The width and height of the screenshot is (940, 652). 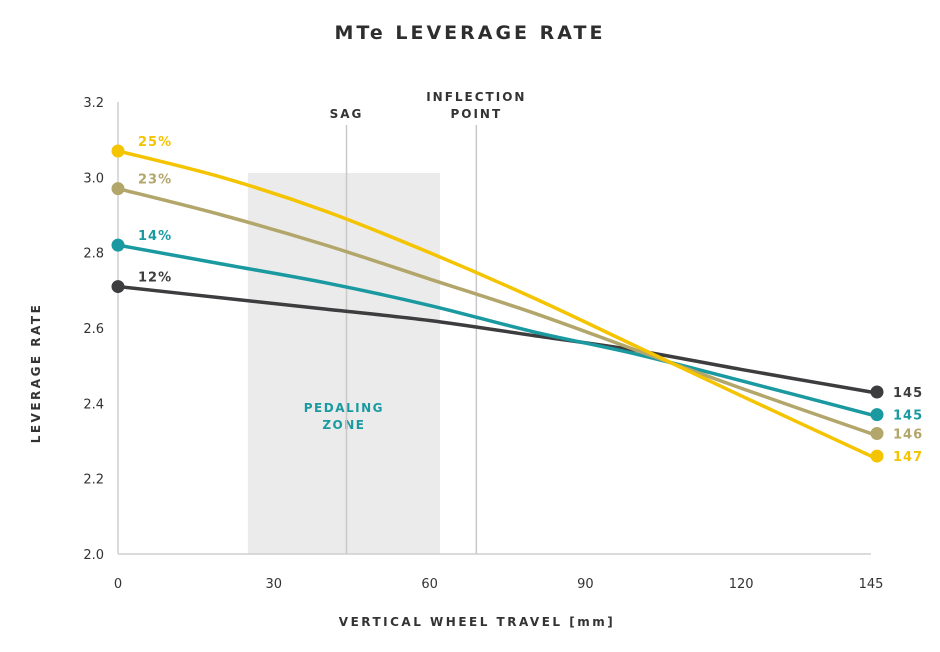 What do you see at coordinates (476, 97) in the screenshot?
I see `inflection-point-label: INFLECTION` at bounding box center [476, 97].